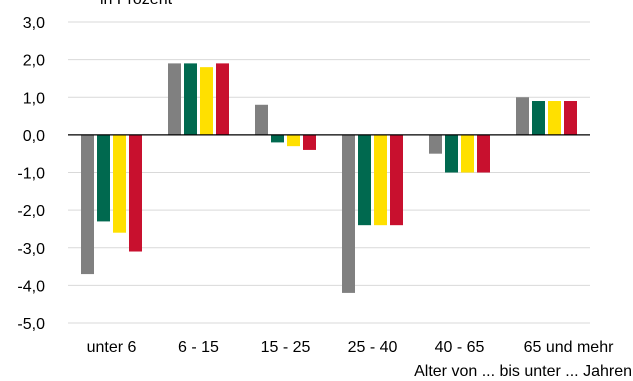 The height and width of the screenshot is (381, 633). Describe the element at coordinates (34, 98) in the screenshot. I see `y-tick-label: 1,0` at that location.